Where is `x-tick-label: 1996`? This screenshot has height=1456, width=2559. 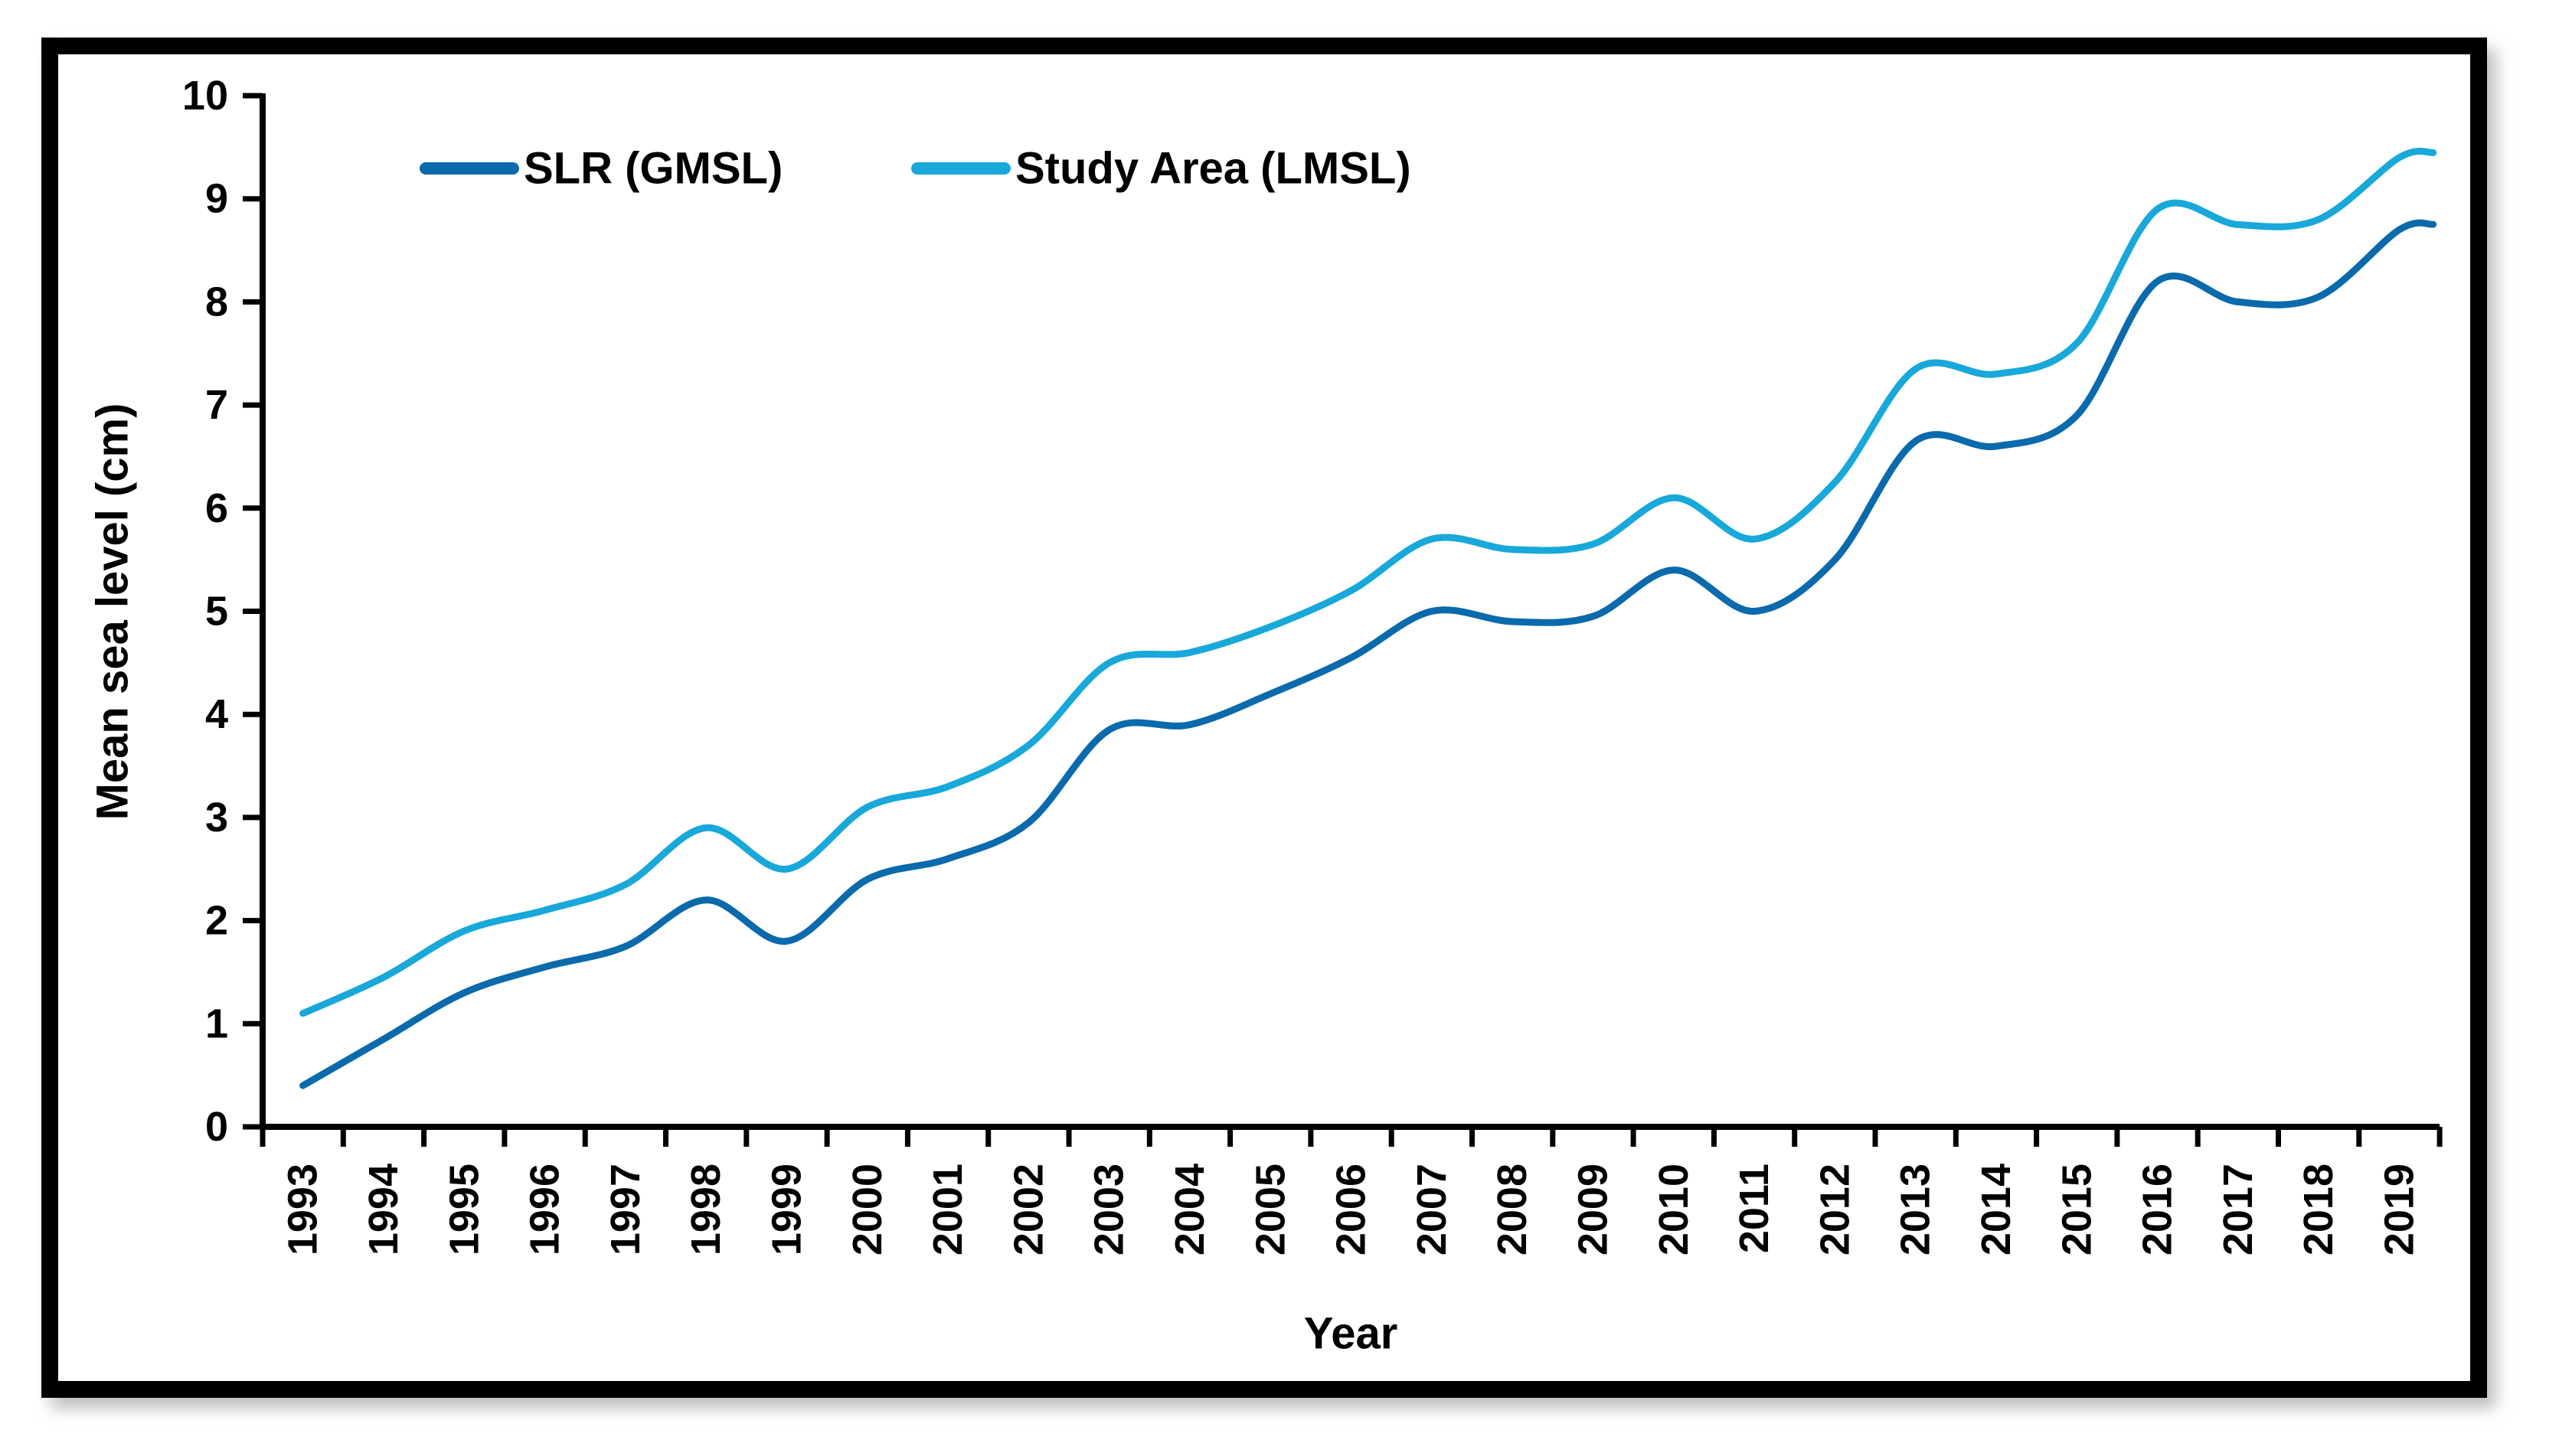
x-tick-label: 1996 is located at coordinates (545, 1209).